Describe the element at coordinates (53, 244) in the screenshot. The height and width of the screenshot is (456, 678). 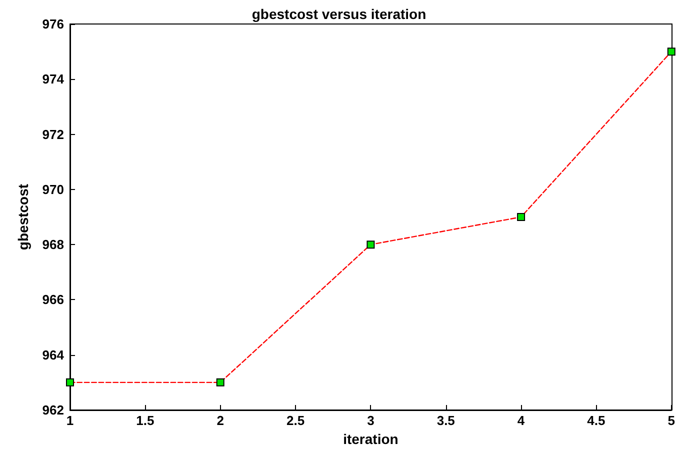
I see `y-tick-label: 968` at that location.